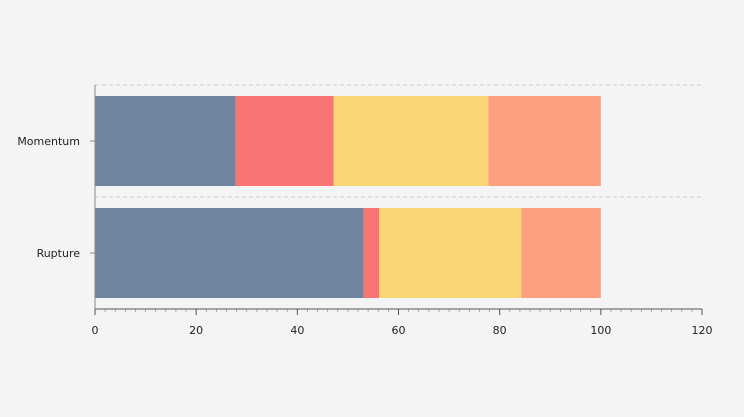 The height and width of the screenshot is (417, 744). Describe the element at coordinates (196, 330) in the screenshot. I see `x-tick-label: 20` at that location.